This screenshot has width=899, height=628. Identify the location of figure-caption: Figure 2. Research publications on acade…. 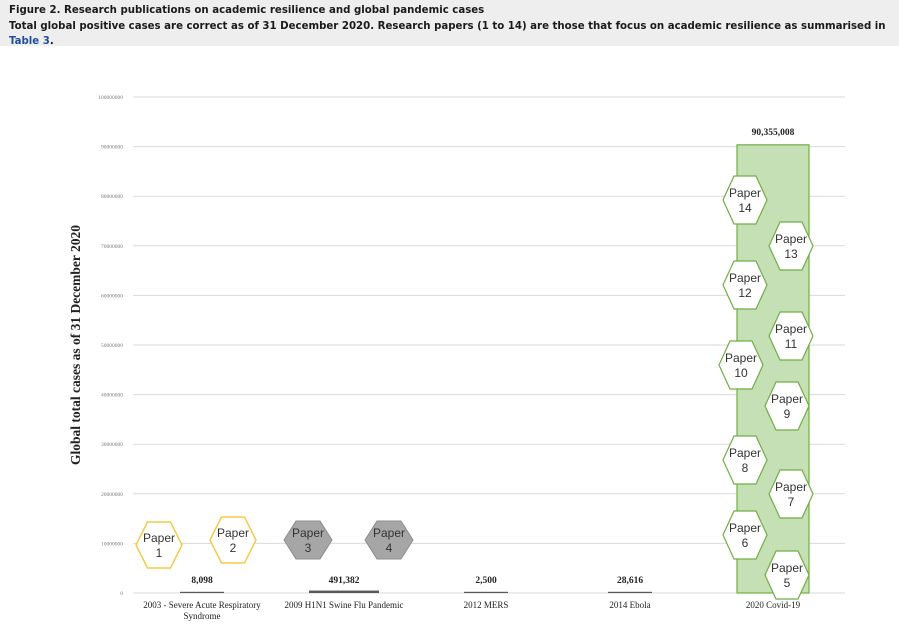
(449, 23).